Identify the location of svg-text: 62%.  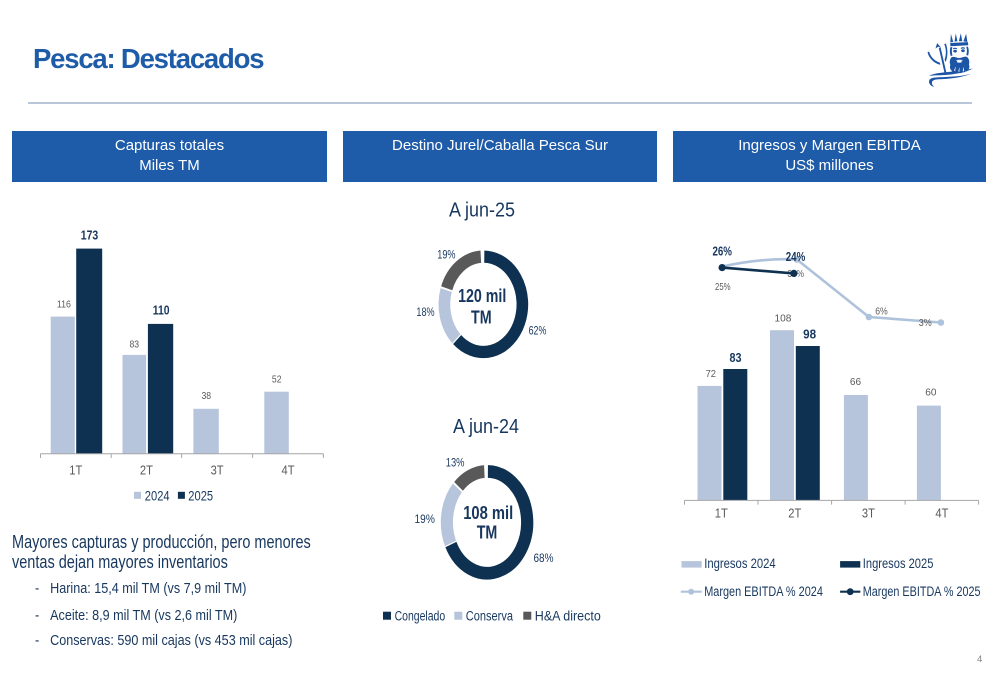
(538, 331).